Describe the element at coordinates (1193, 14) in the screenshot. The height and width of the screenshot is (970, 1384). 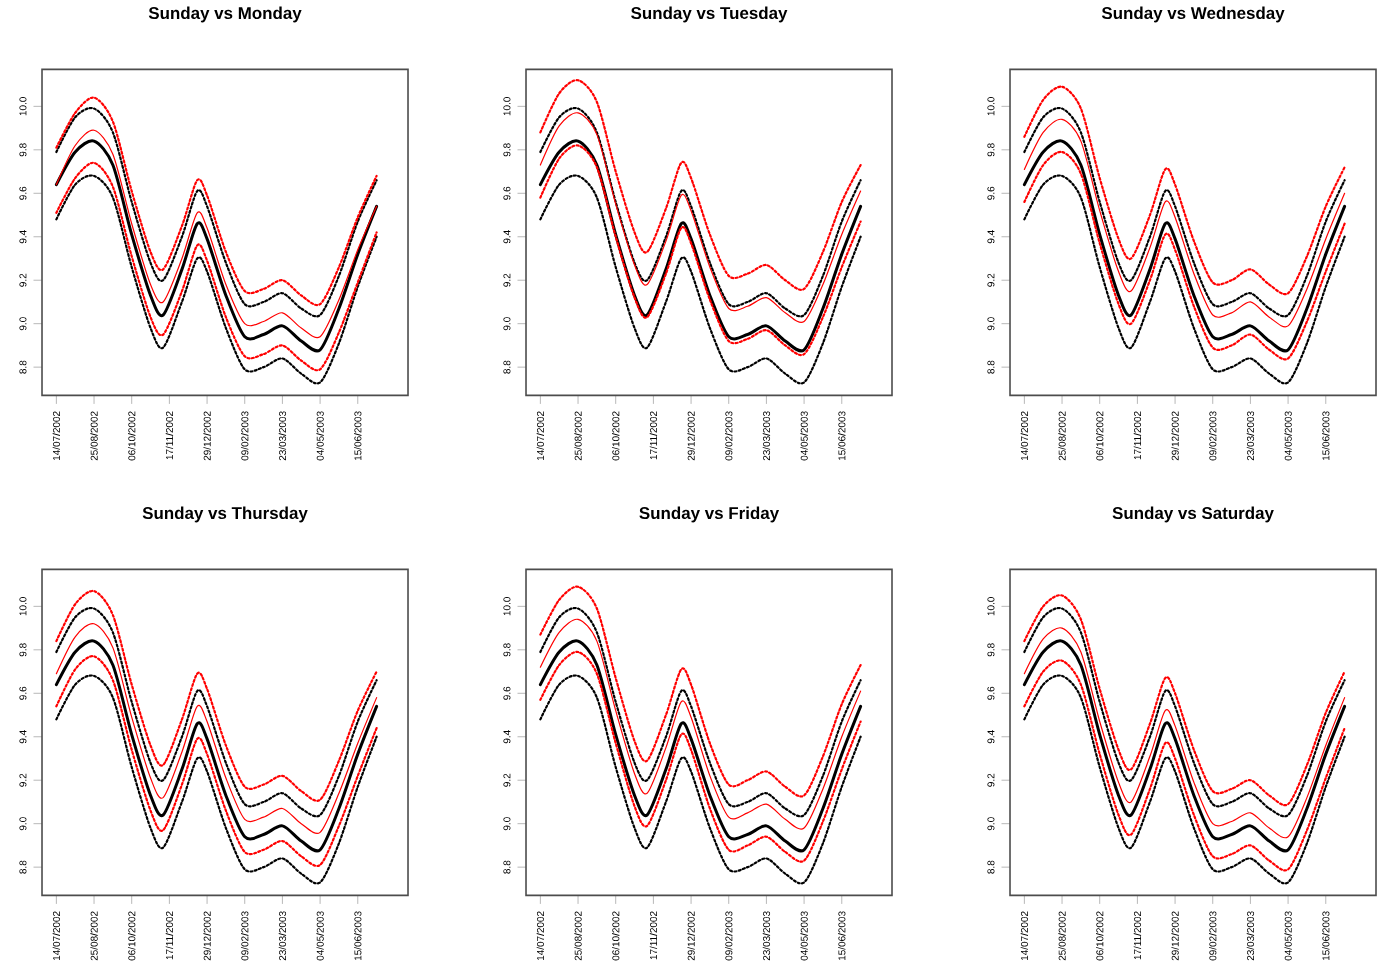
I see `chart-title: Sunday vs Wednesday` at that location.